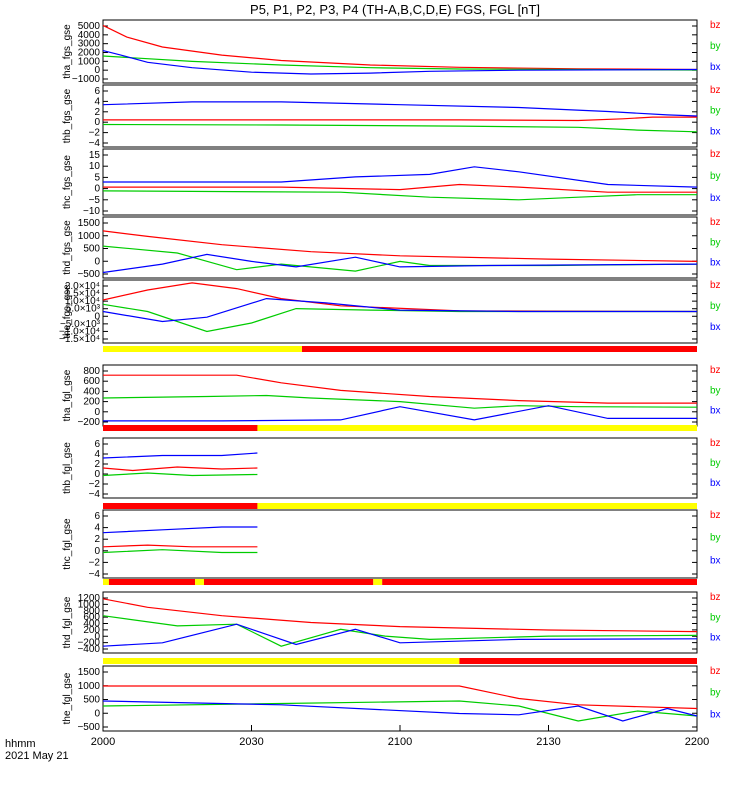 The width and height of the screenshot is (750, 800). I want to click on y-tick-label: 3000, so click(89, 44).